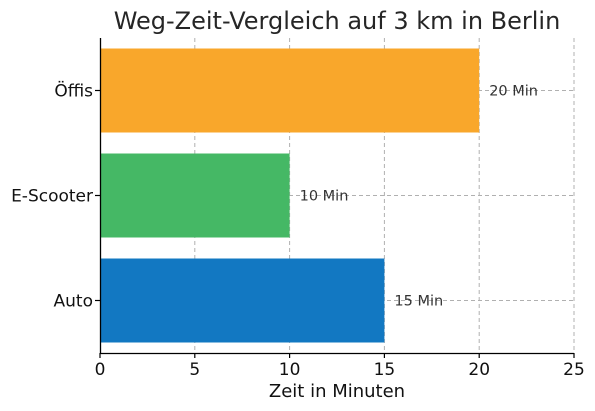 The image size is (595, 411). I want to click on data-label: 15 Min, so click(418, 302).